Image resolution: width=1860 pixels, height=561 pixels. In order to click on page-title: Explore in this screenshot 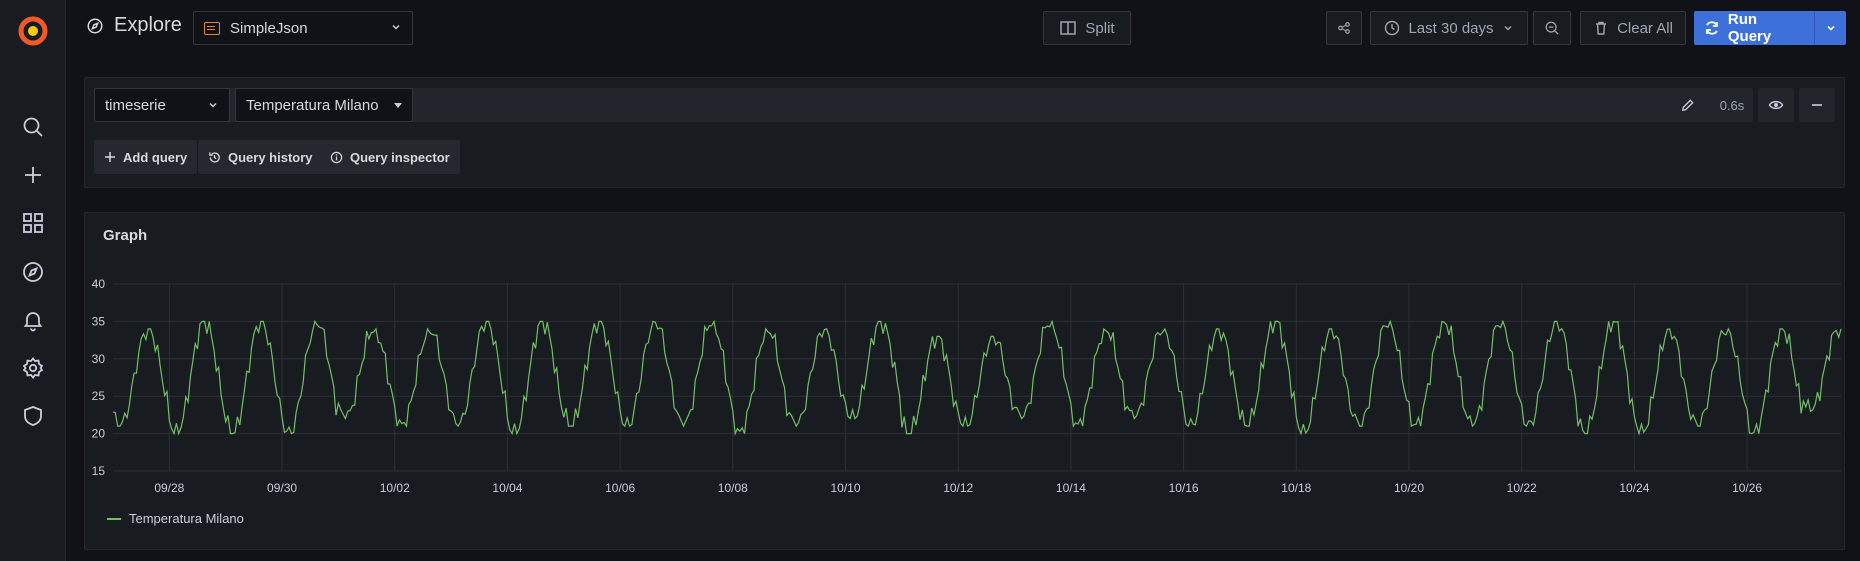, I will do `click(134, 25)`.